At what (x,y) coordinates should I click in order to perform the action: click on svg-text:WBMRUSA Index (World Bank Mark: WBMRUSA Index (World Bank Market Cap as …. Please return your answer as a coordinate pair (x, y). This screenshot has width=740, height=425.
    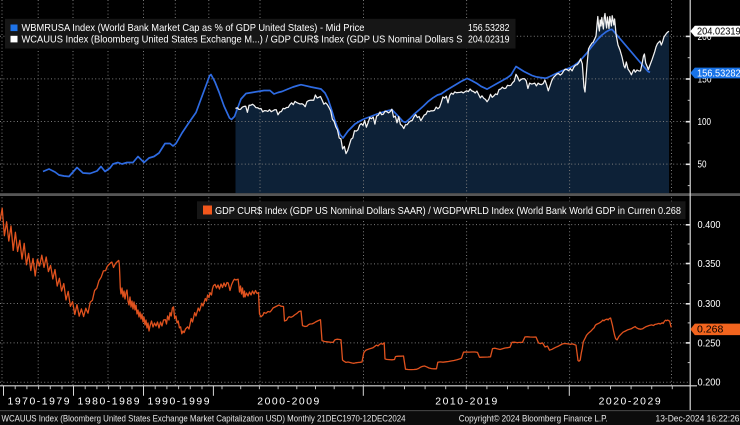
    Looking at the image, I should click on (193, 28).